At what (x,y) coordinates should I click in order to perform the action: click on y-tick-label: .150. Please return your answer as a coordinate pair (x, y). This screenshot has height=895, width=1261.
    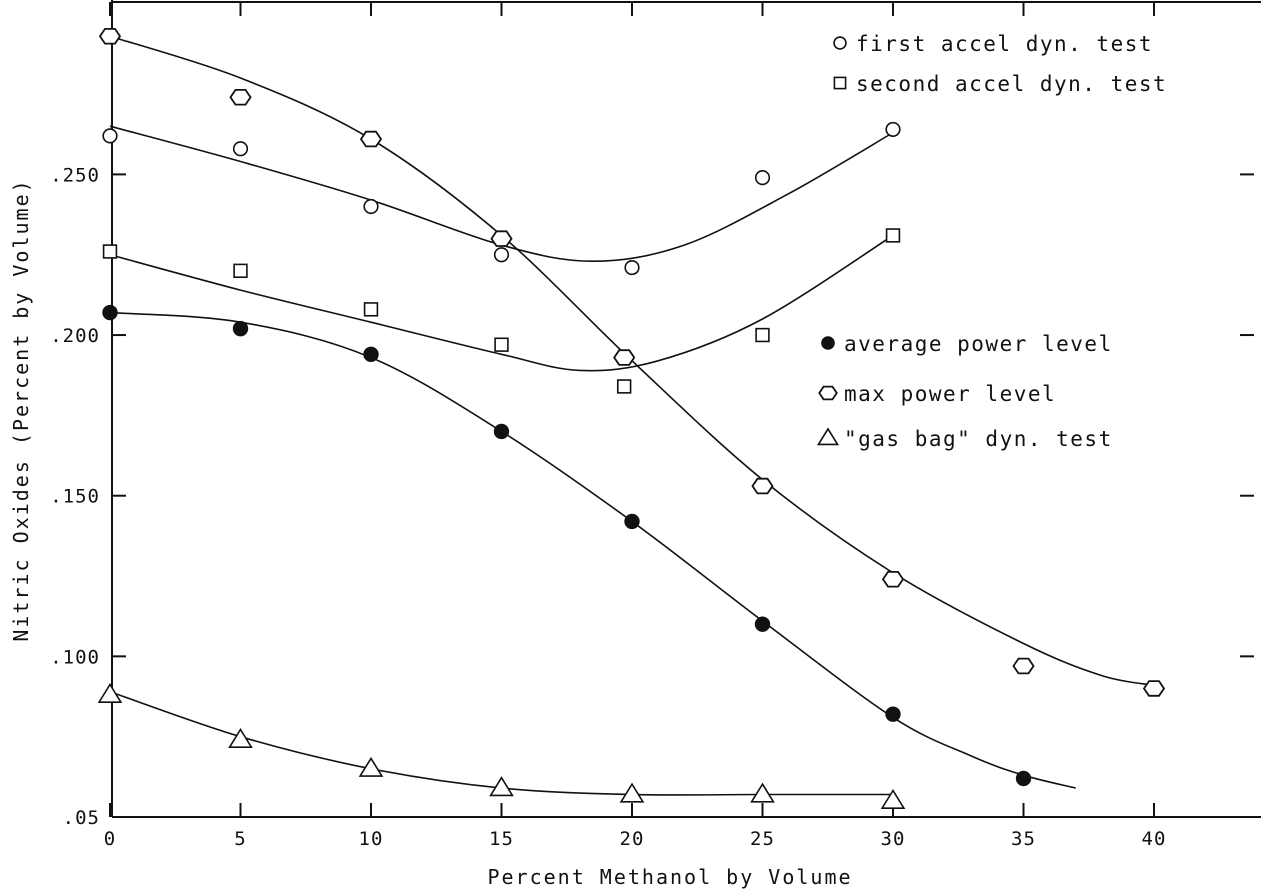
    Looking at the image, I should click on (75, 497).